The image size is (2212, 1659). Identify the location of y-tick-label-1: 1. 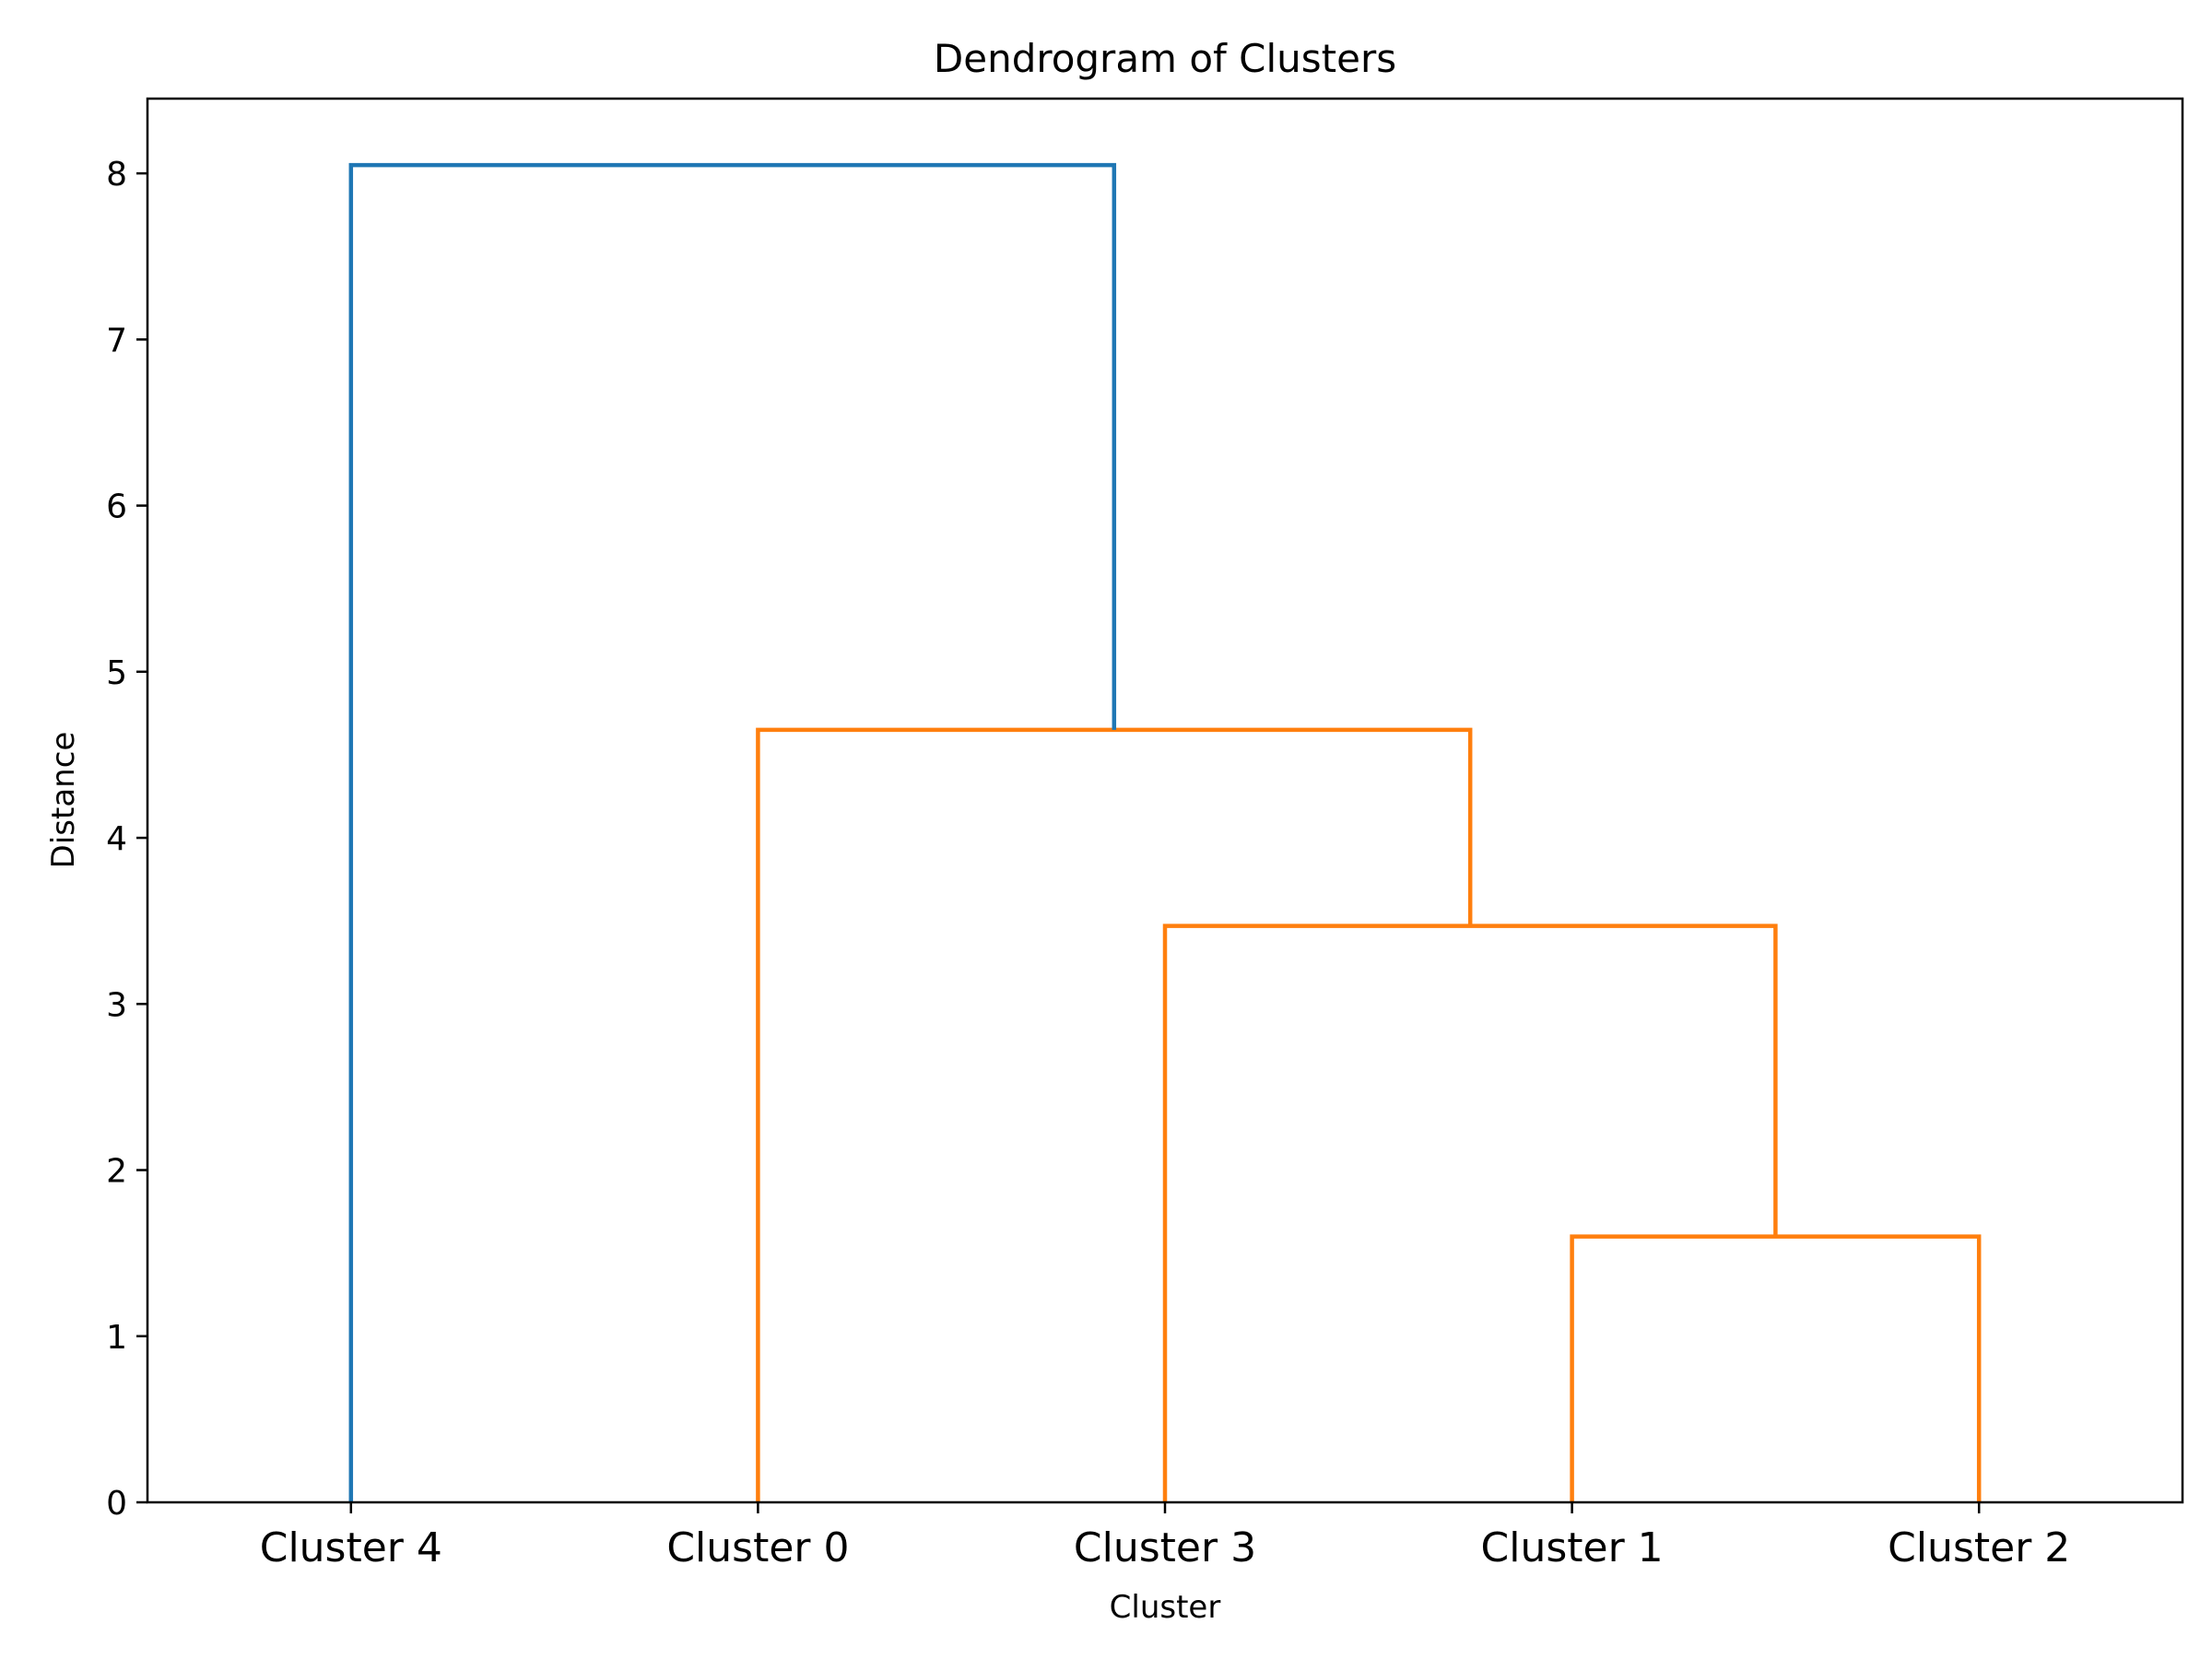
(116, 1338).